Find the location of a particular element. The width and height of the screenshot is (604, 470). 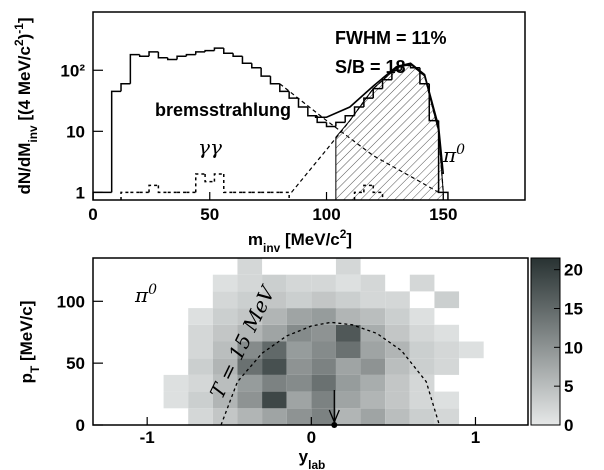

x-axis-label-part: ] is located at coordinates (349, 239).